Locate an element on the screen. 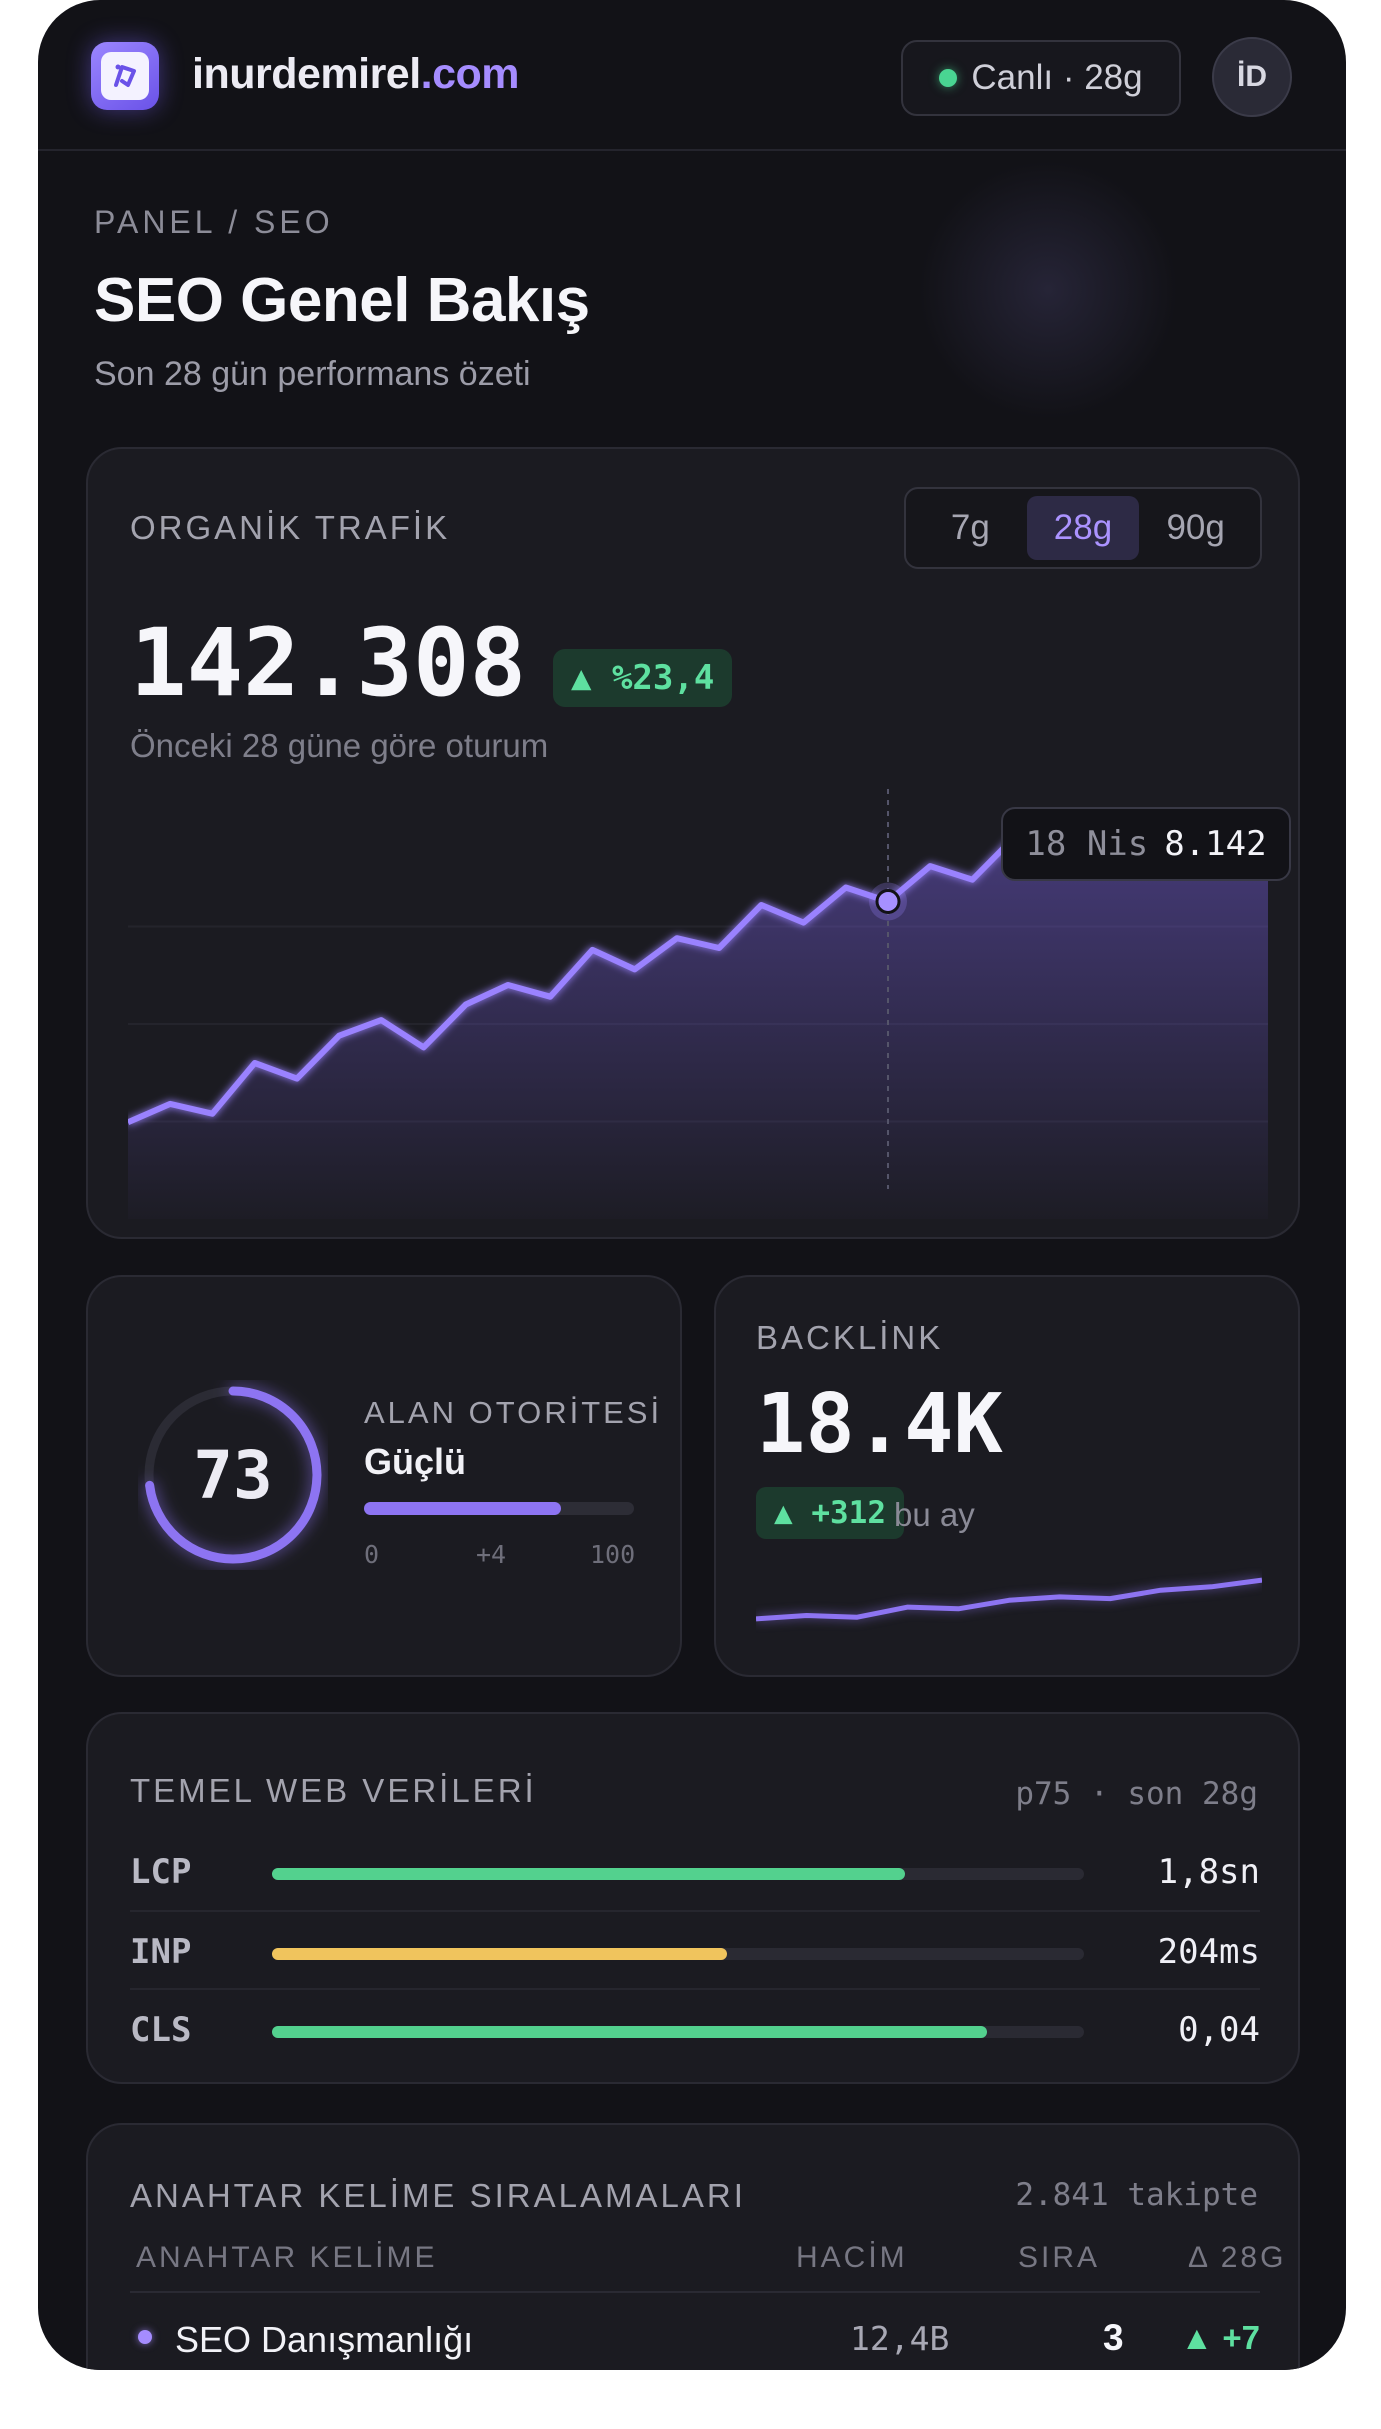  live-dot-icon is located at coordinates (948, 78).